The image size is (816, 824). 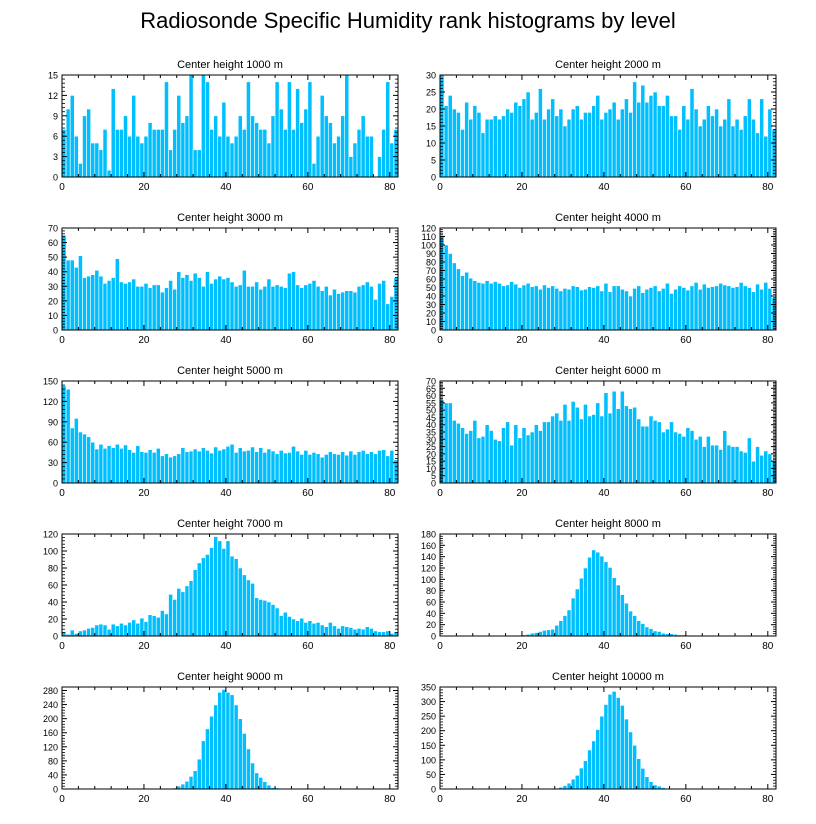 What do you see at coordinates (230, 524) in the screenshot?
I see `panel-title: Center height 7000 m` at bounding box center [230, 524].